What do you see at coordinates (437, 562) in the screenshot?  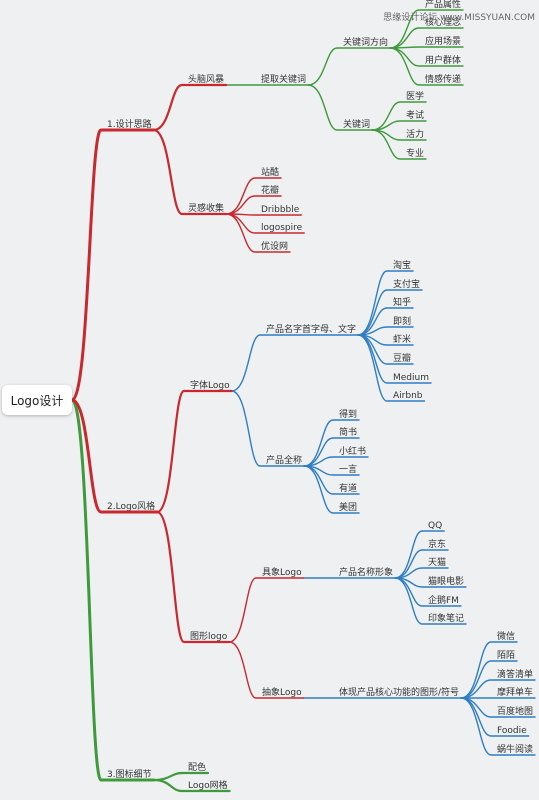 I see `branch-2-2-1-1-3-label: 天猫` at bounding box center [437, 562].